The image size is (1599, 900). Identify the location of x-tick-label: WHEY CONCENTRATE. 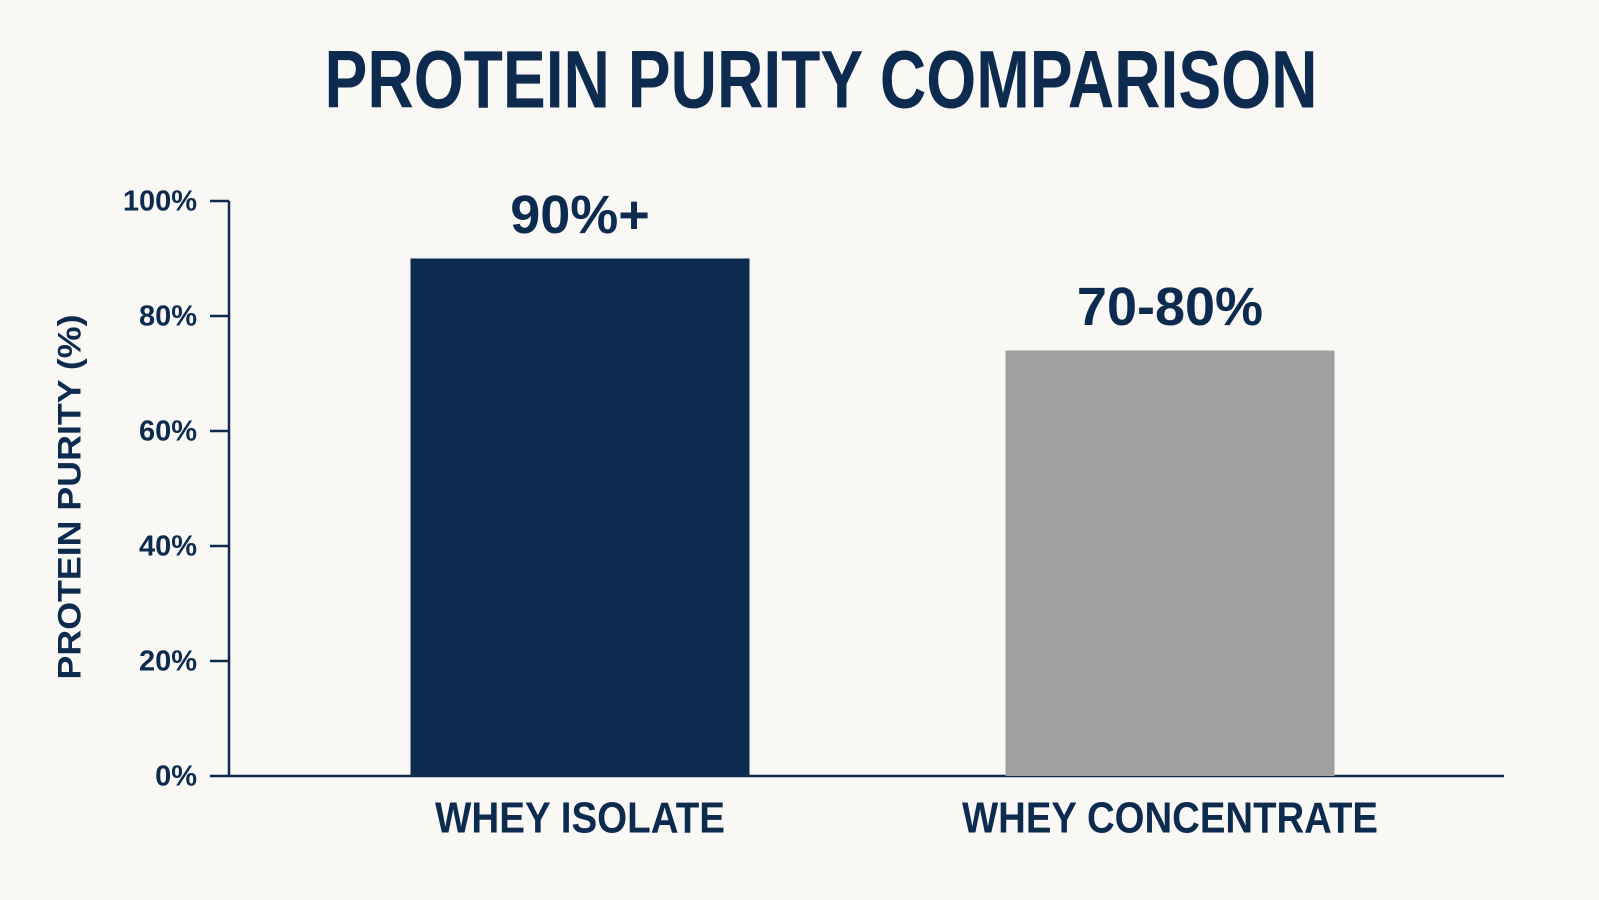
(1170, 818).